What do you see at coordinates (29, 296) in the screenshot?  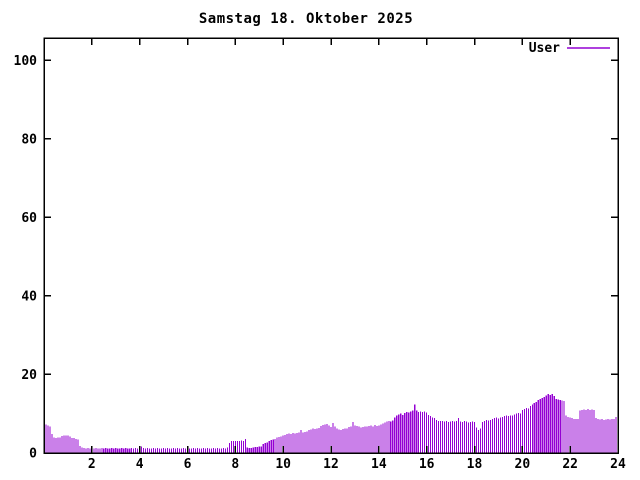 I see `y-tick-label: 40` at bounding box center [29, 296].